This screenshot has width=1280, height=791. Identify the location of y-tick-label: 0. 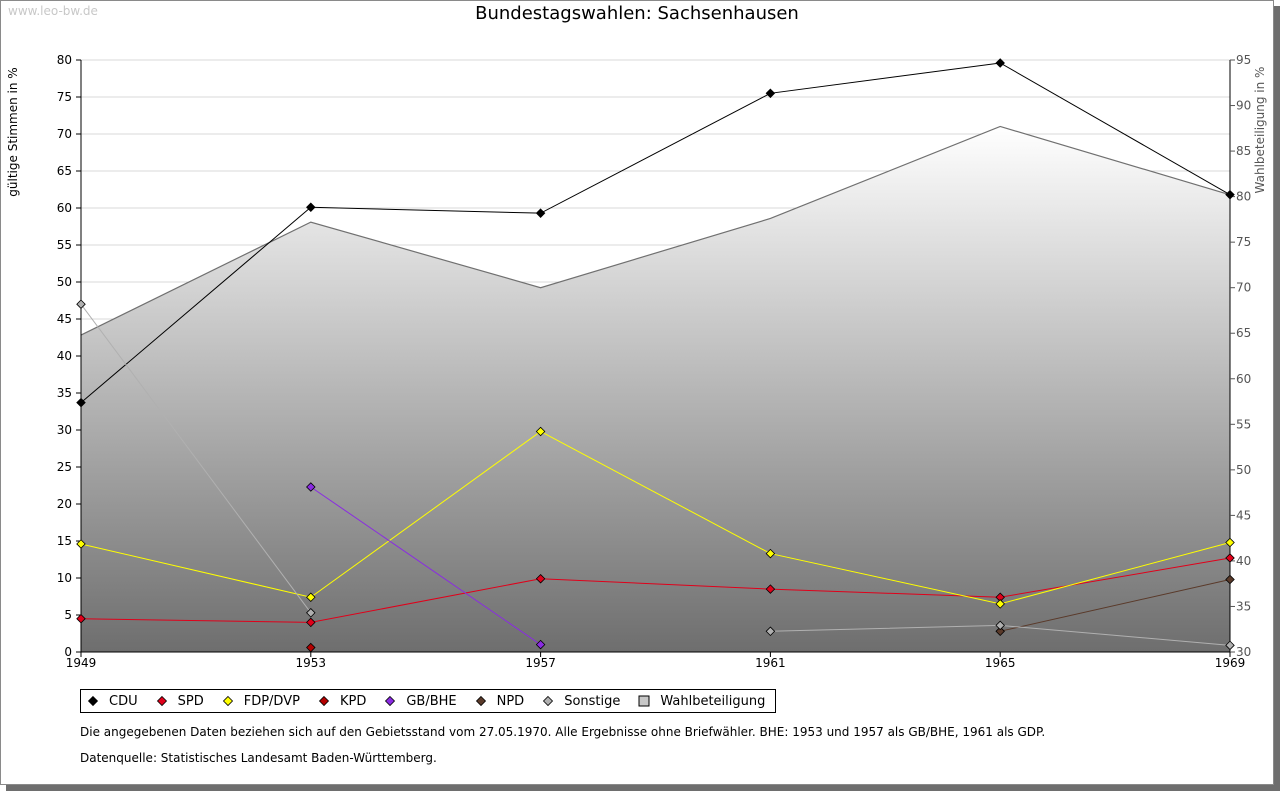
(68, 652).